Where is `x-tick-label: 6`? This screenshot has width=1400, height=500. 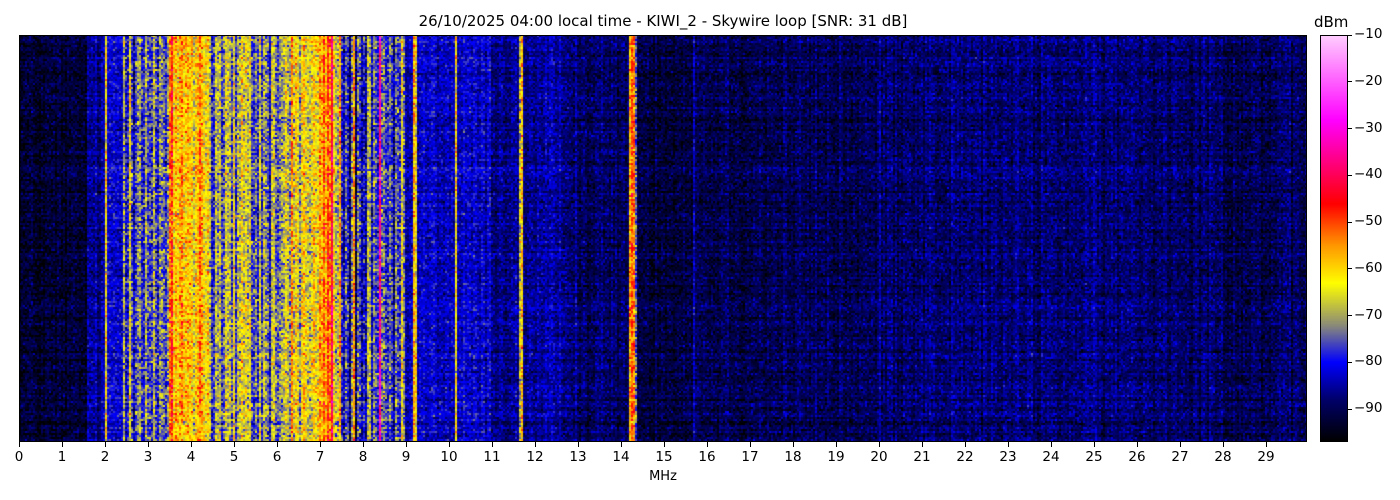 x-tick-label: 6 is located at coordinates (277, 457).